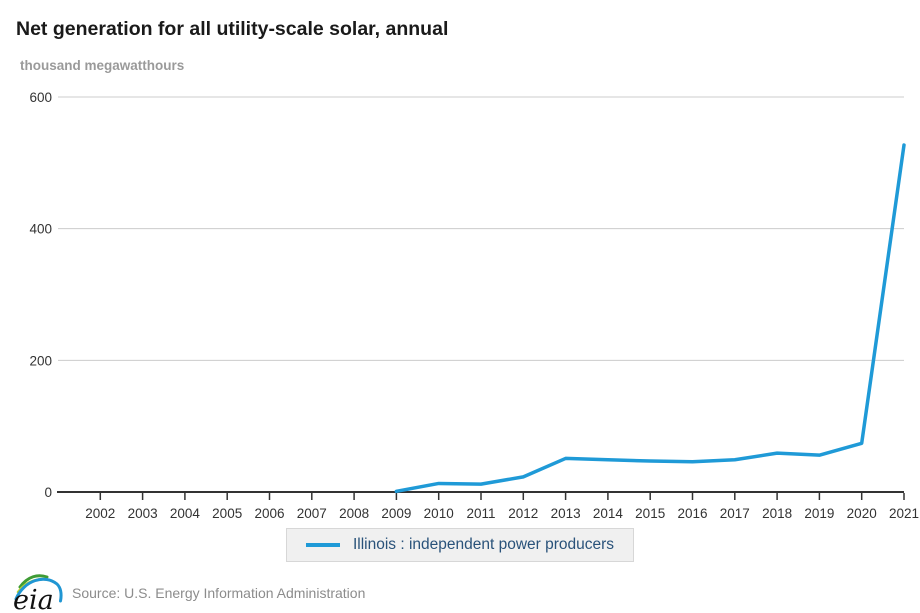 The width and height of the screenshot is (920, 613). What do you see at coordinates (862, 513) in the screenshot?
I see `x-tick-label: 2020` at bounding box center [862, 513].